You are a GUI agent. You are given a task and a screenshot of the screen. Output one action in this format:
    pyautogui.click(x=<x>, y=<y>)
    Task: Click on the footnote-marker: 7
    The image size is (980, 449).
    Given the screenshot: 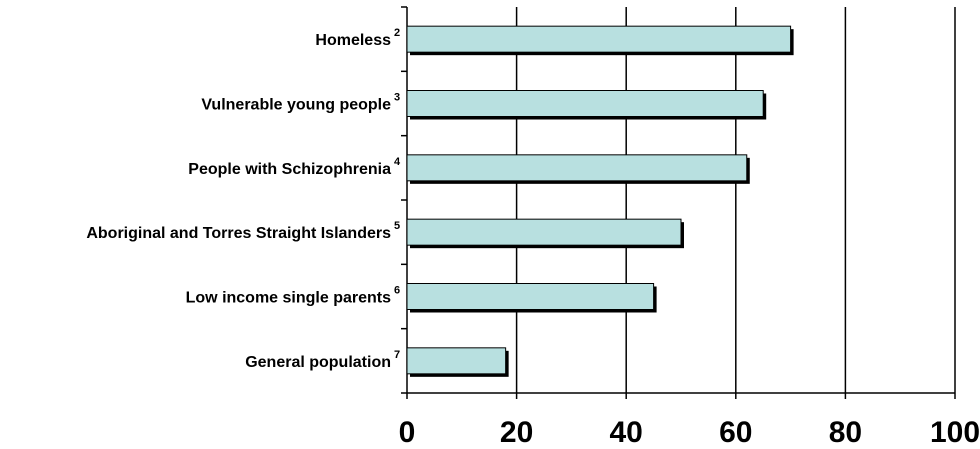 What is the action you would take?
    pyautogui.click(x=397, y=355)
    